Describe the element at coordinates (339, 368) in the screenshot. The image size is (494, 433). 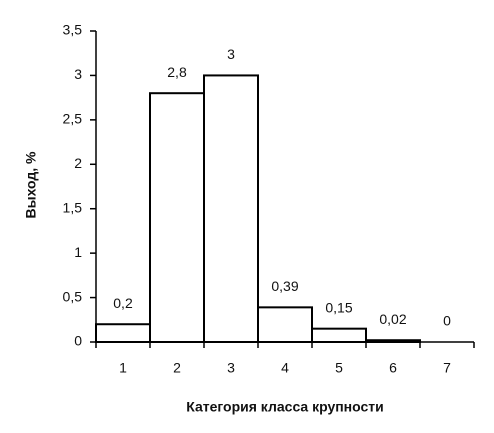
I see `x-tick-label: 5` at that location.